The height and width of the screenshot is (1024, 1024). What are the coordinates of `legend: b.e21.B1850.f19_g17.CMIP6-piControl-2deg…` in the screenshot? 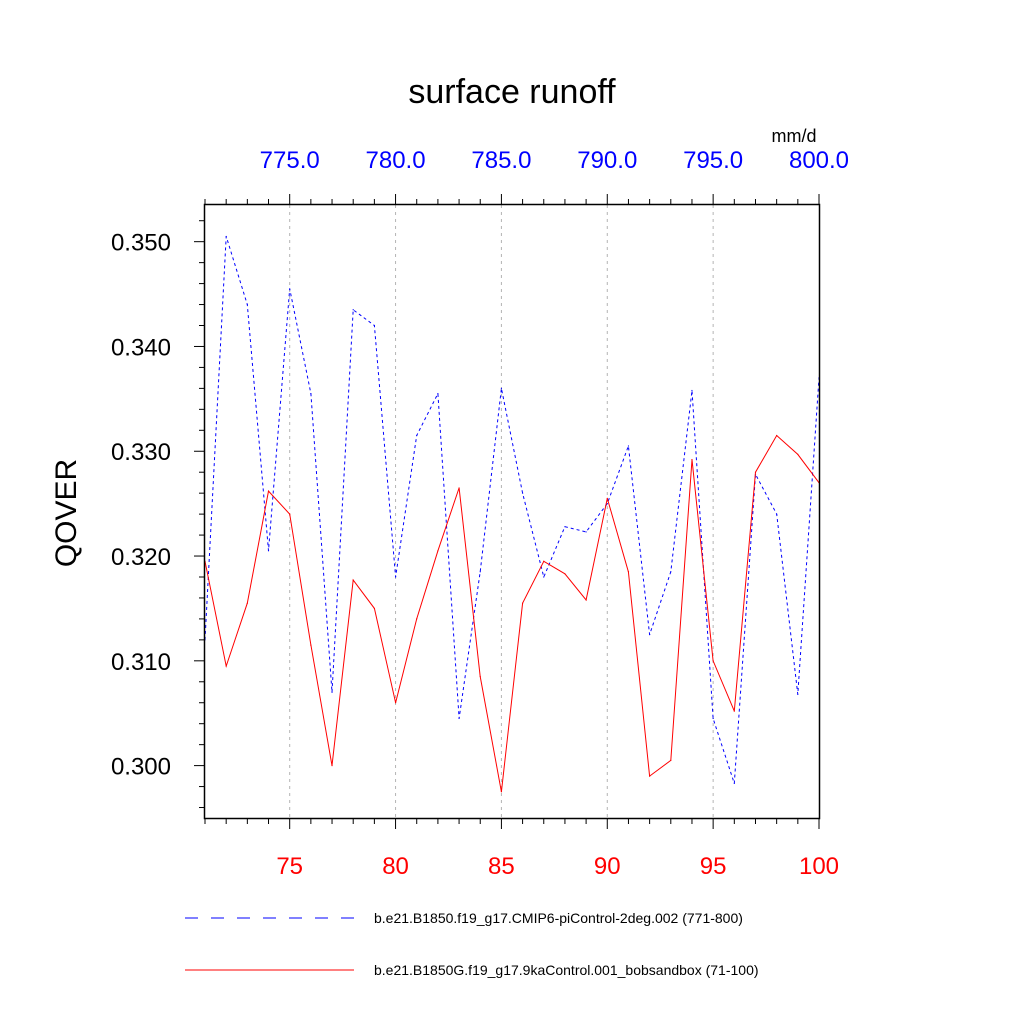 It's located at (472, 944).